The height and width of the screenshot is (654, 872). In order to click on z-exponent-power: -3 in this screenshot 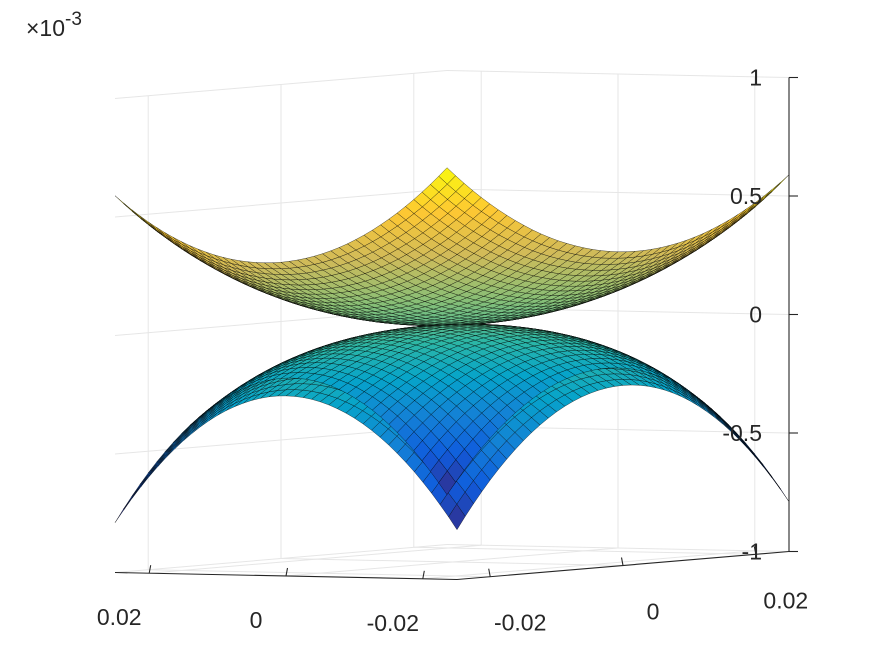, I will do `click(73, 19)`.